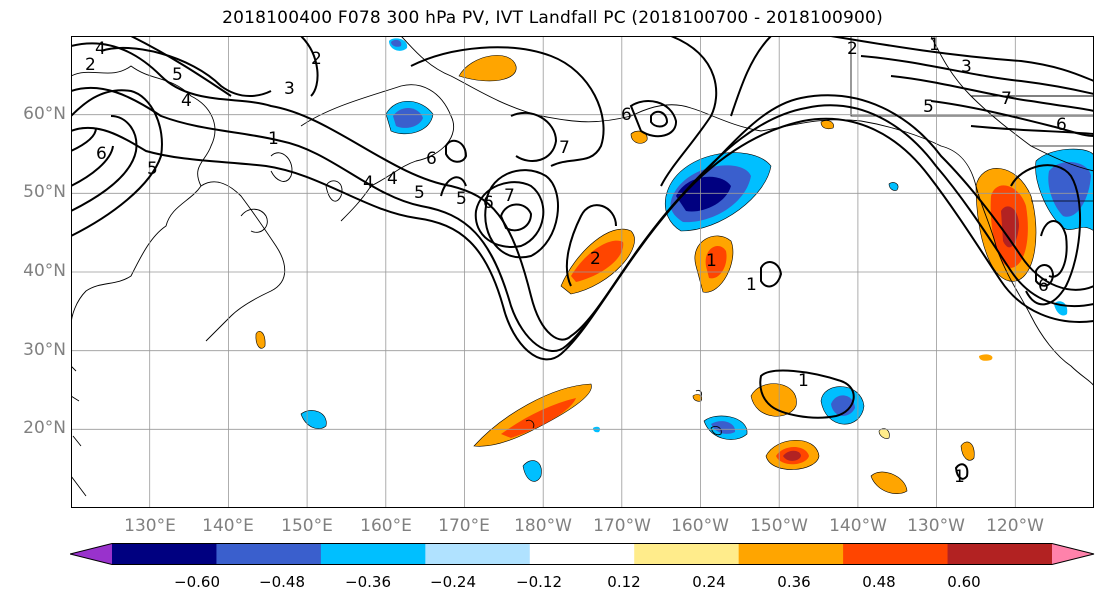 The height and width of the screenshot is (601, 1105). What do you see at coordinates (197, 582) in the screenshot?
I see `colorbar-tick-label: −0.60` at bounding box center [197, 582].